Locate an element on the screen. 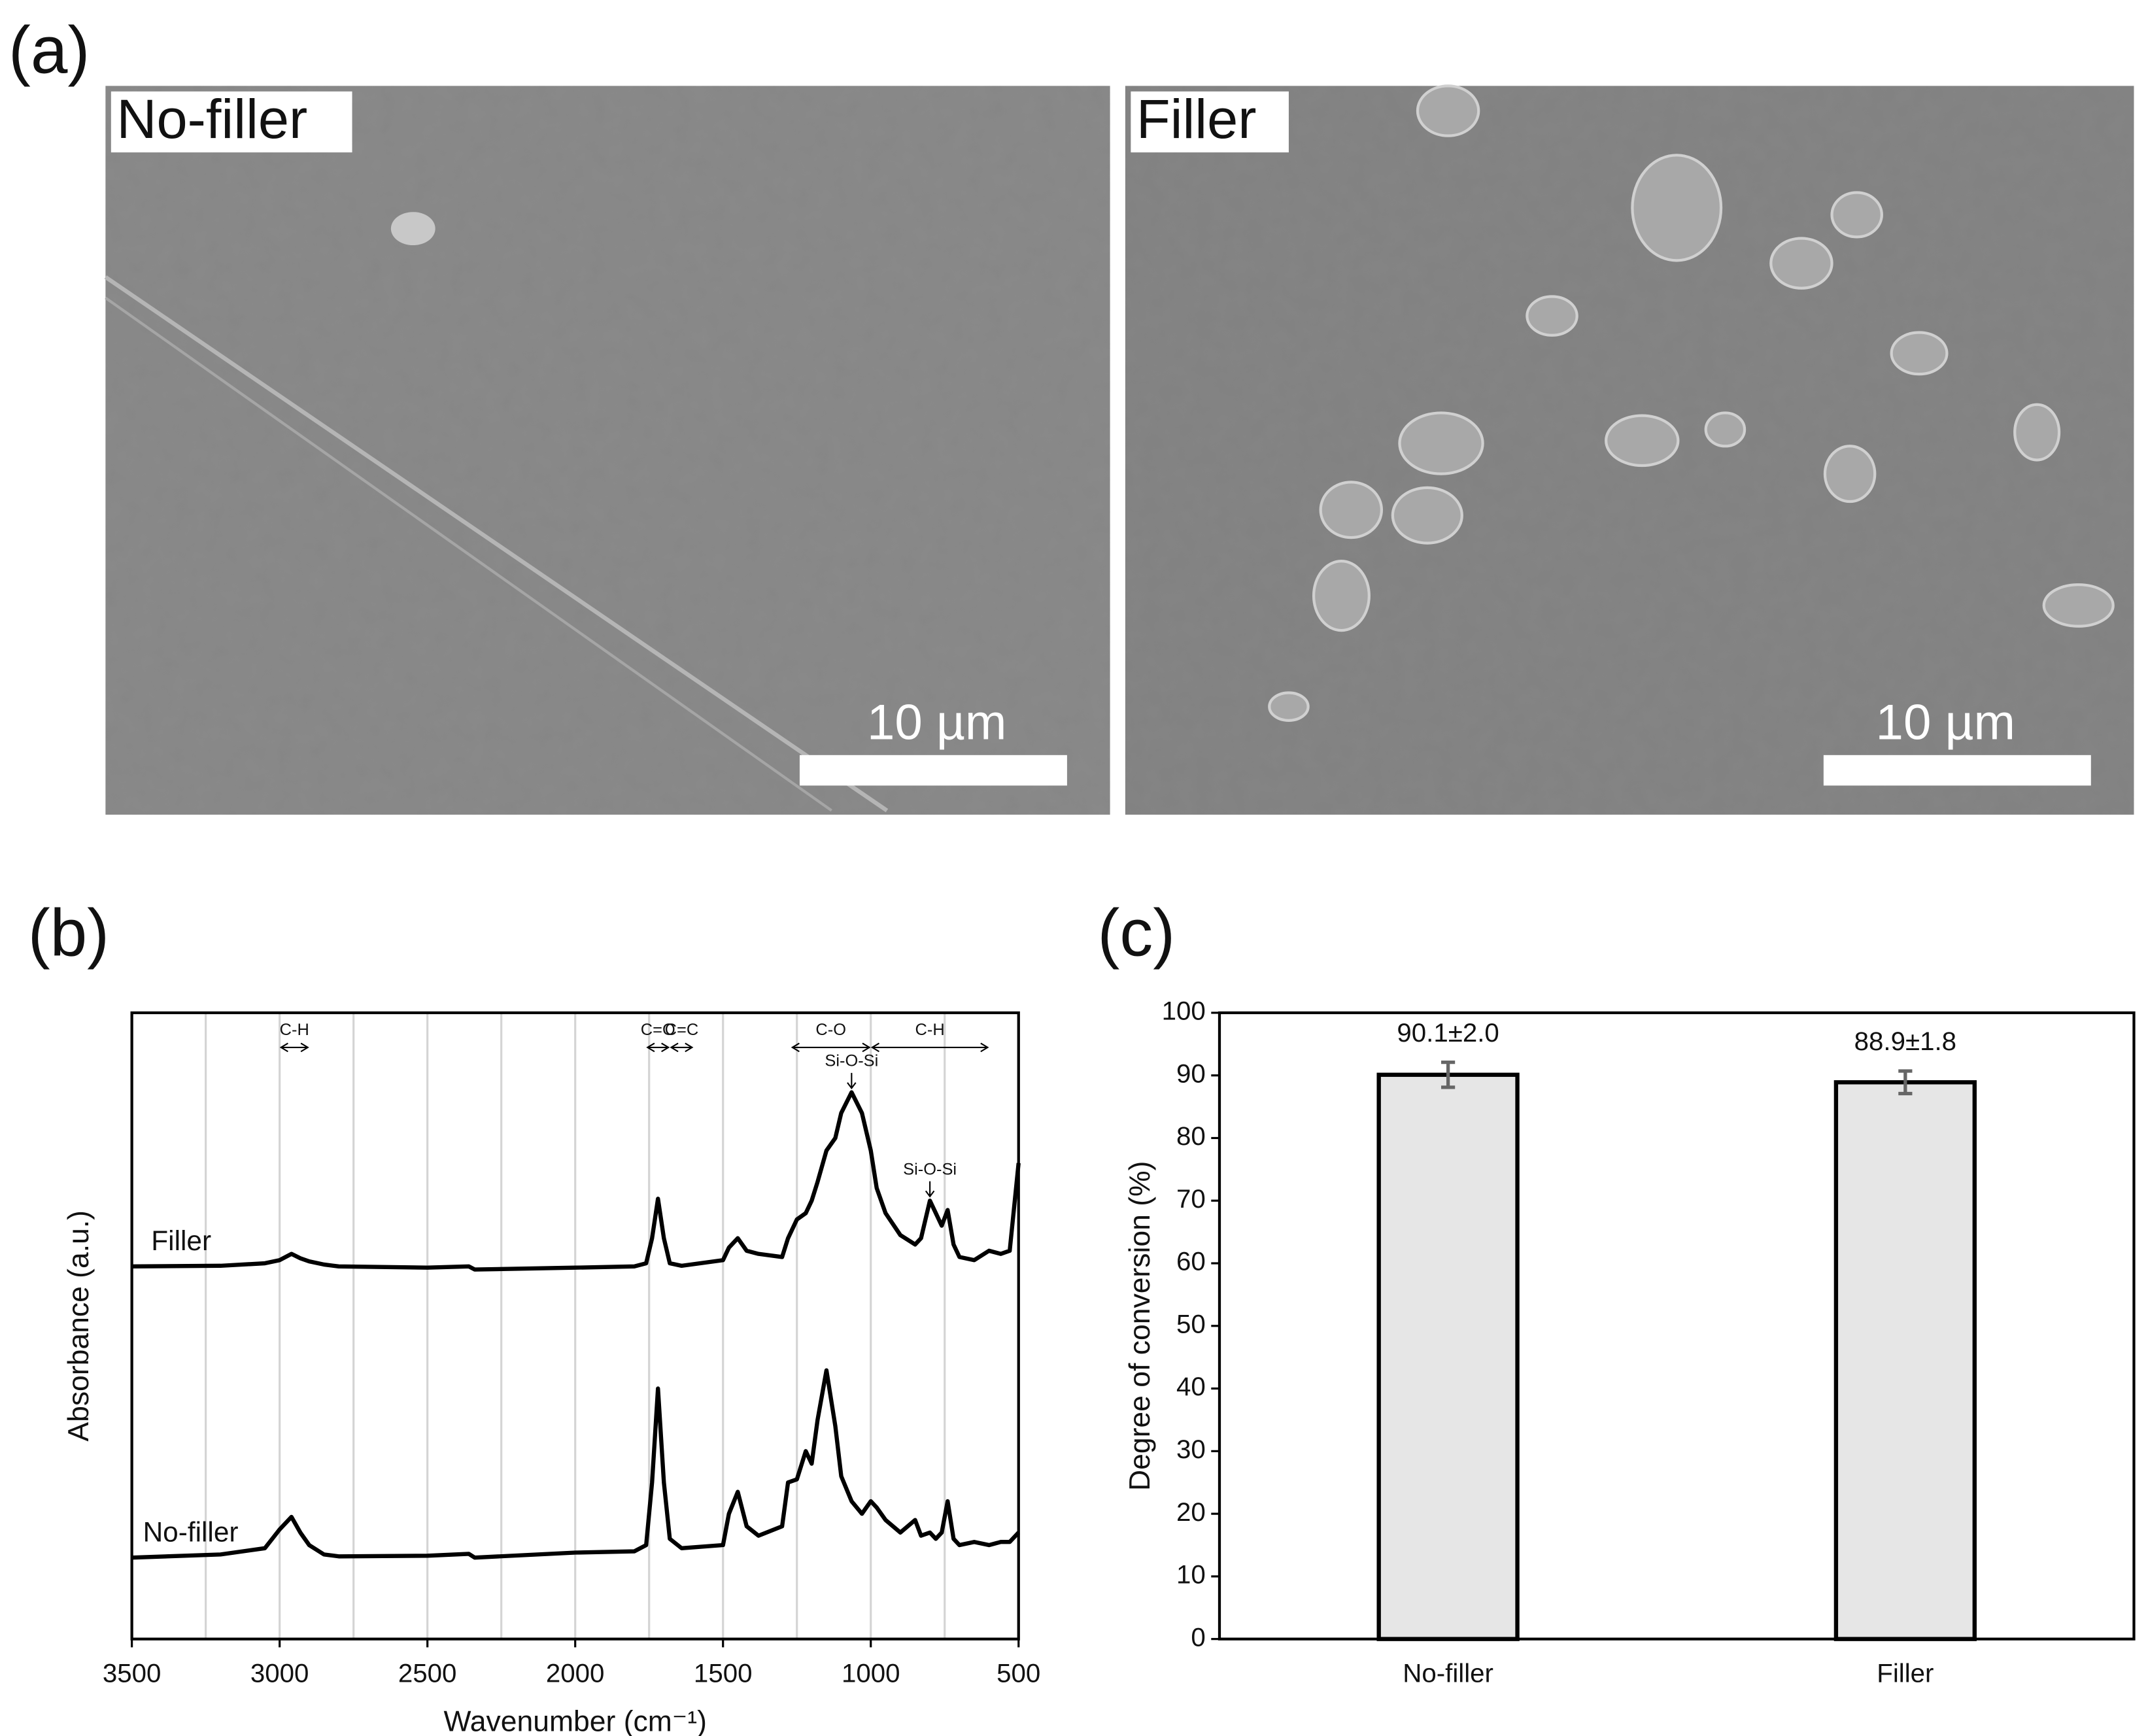  x-tick-label: 3000 is located at coordinates (280, 1673).